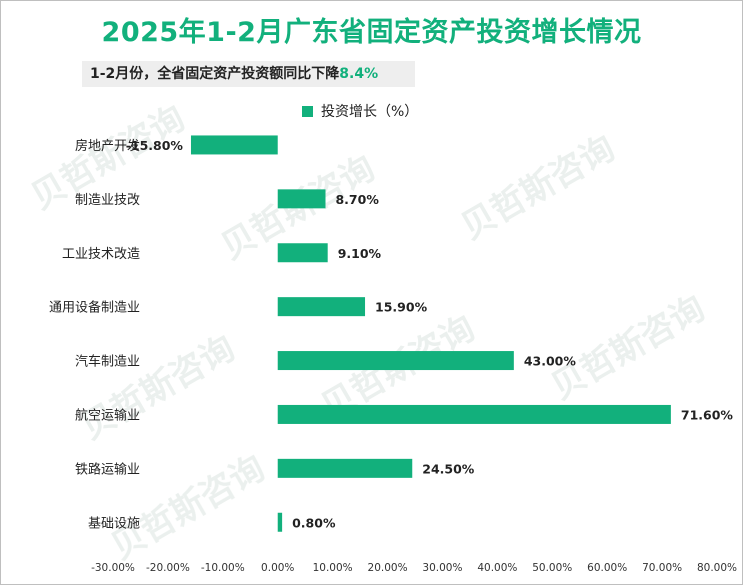 The width and height of the screenshot is (743, 585). Describe the element at coordinates (94, 308) in the screenshot. I see `category-label: 通用设备制造业` at that location.